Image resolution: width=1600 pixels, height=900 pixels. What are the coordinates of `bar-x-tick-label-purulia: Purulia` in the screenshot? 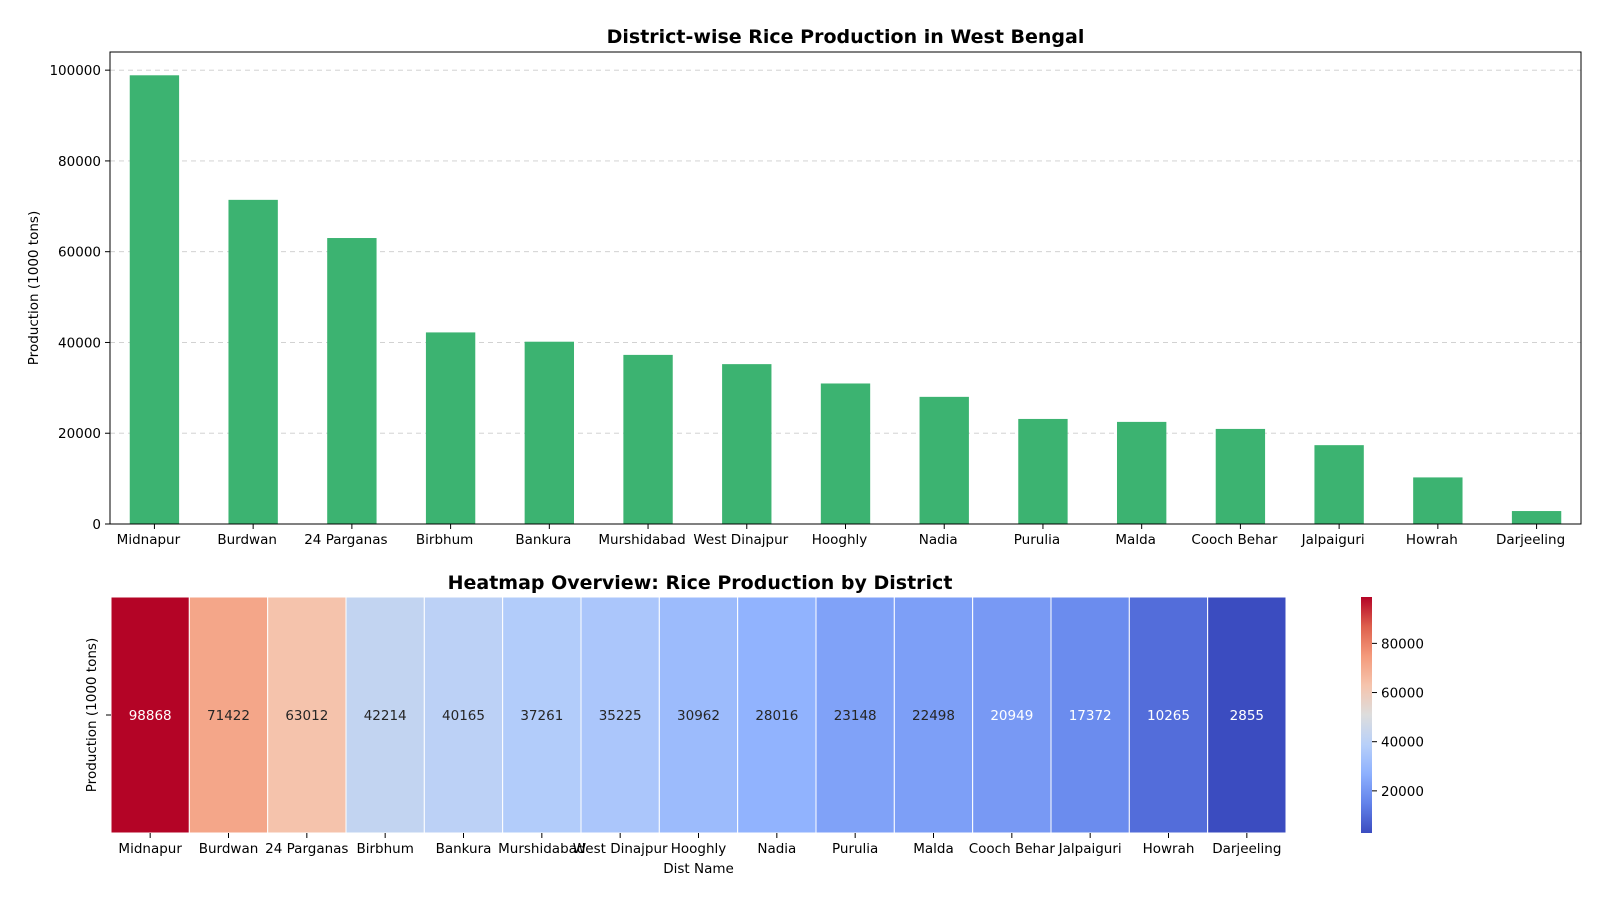 It's located at (1037, 540).